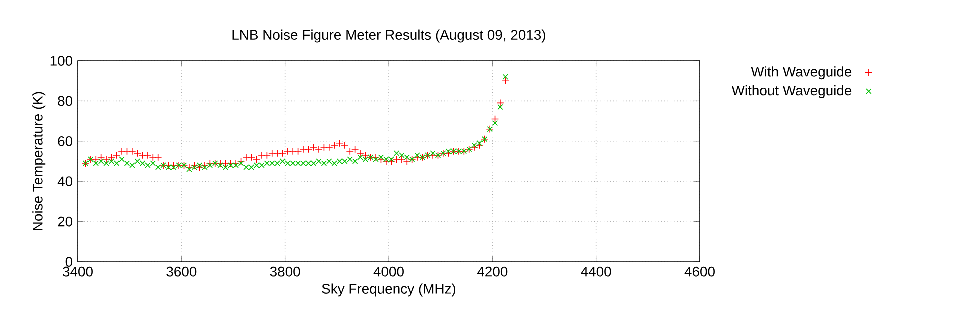 This screenshot has width=960, height=320. I want to click on y-tick-label: 0, so click(69, 262).